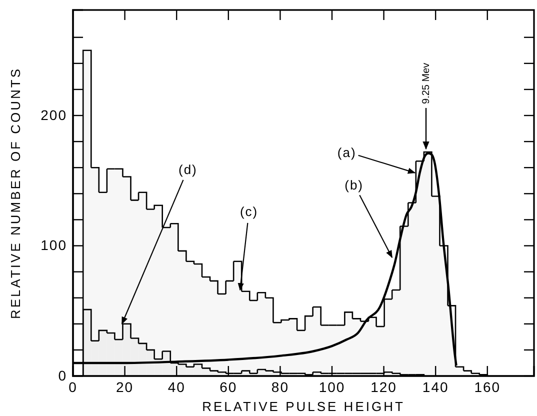  Describe the element at coordinates (280, 386) in the screenshot. I see `x-tick-label: 80` at that location.